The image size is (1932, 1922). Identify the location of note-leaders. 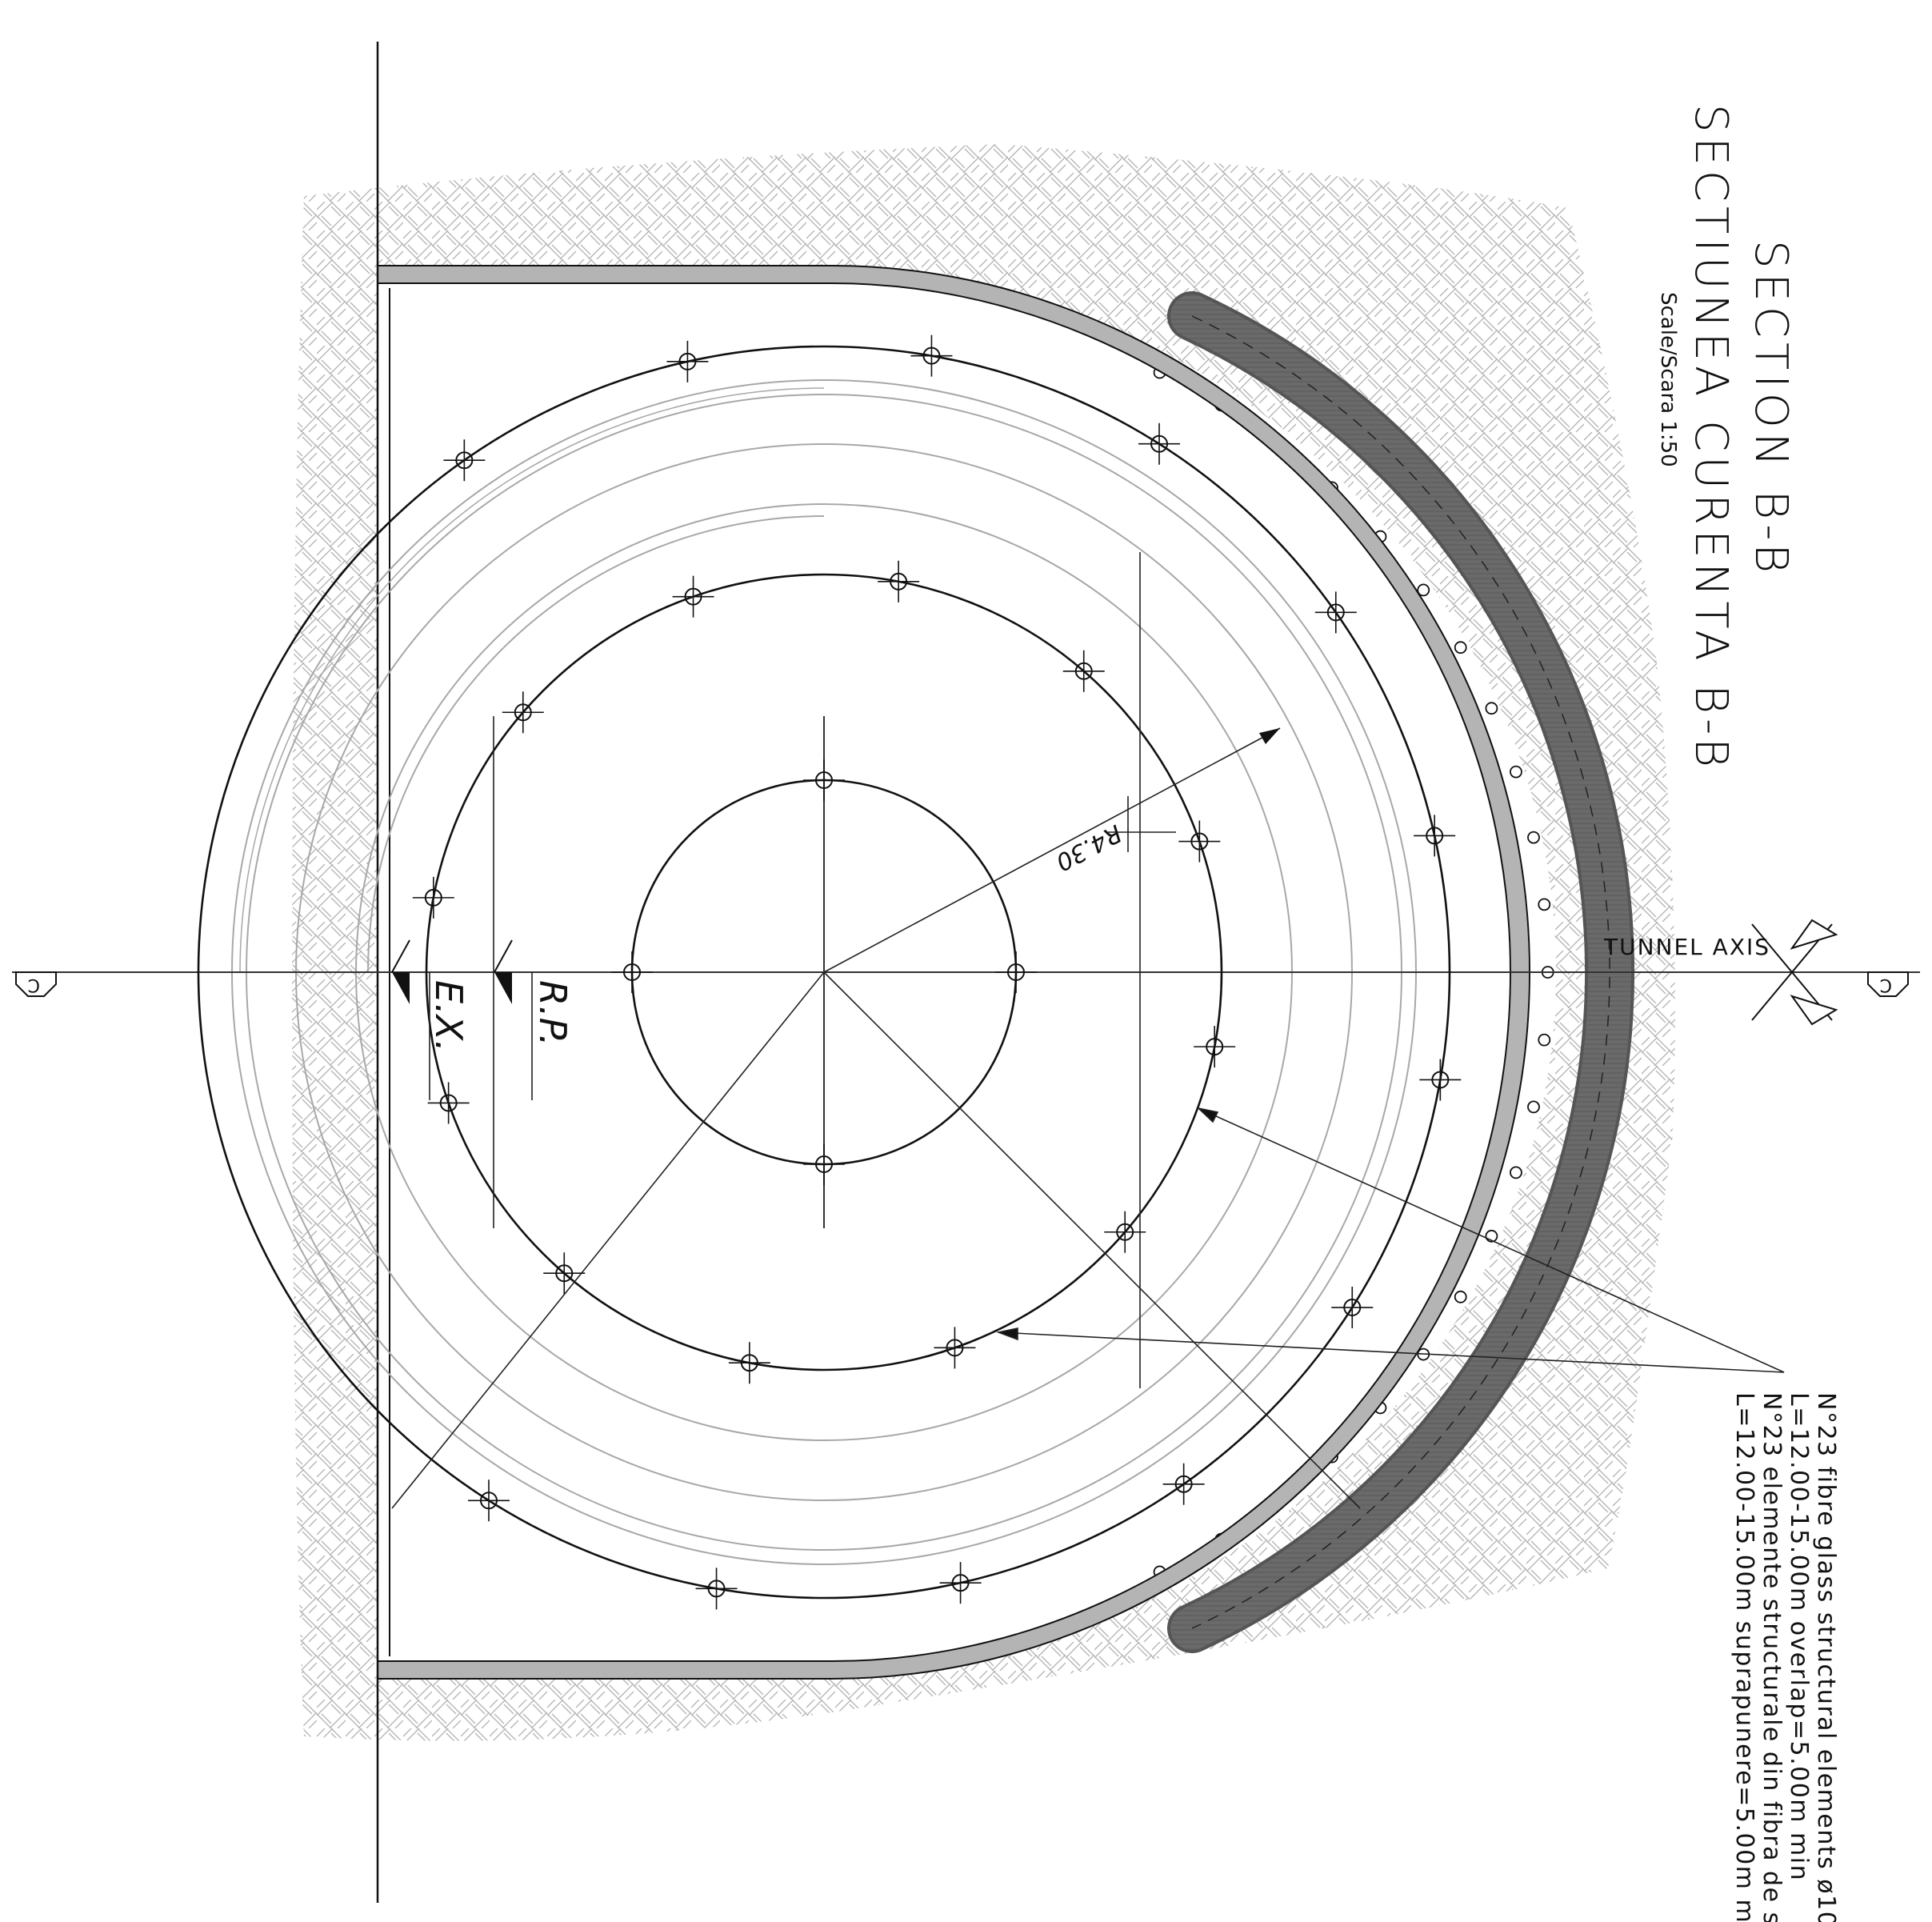
(1390, 1240).